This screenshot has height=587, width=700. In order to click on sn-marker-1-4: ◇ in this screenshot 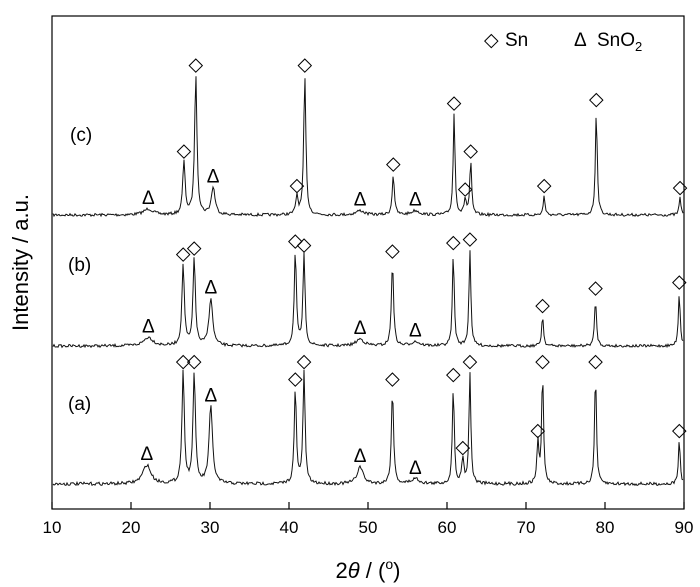, I will do `click(295, 240)`.